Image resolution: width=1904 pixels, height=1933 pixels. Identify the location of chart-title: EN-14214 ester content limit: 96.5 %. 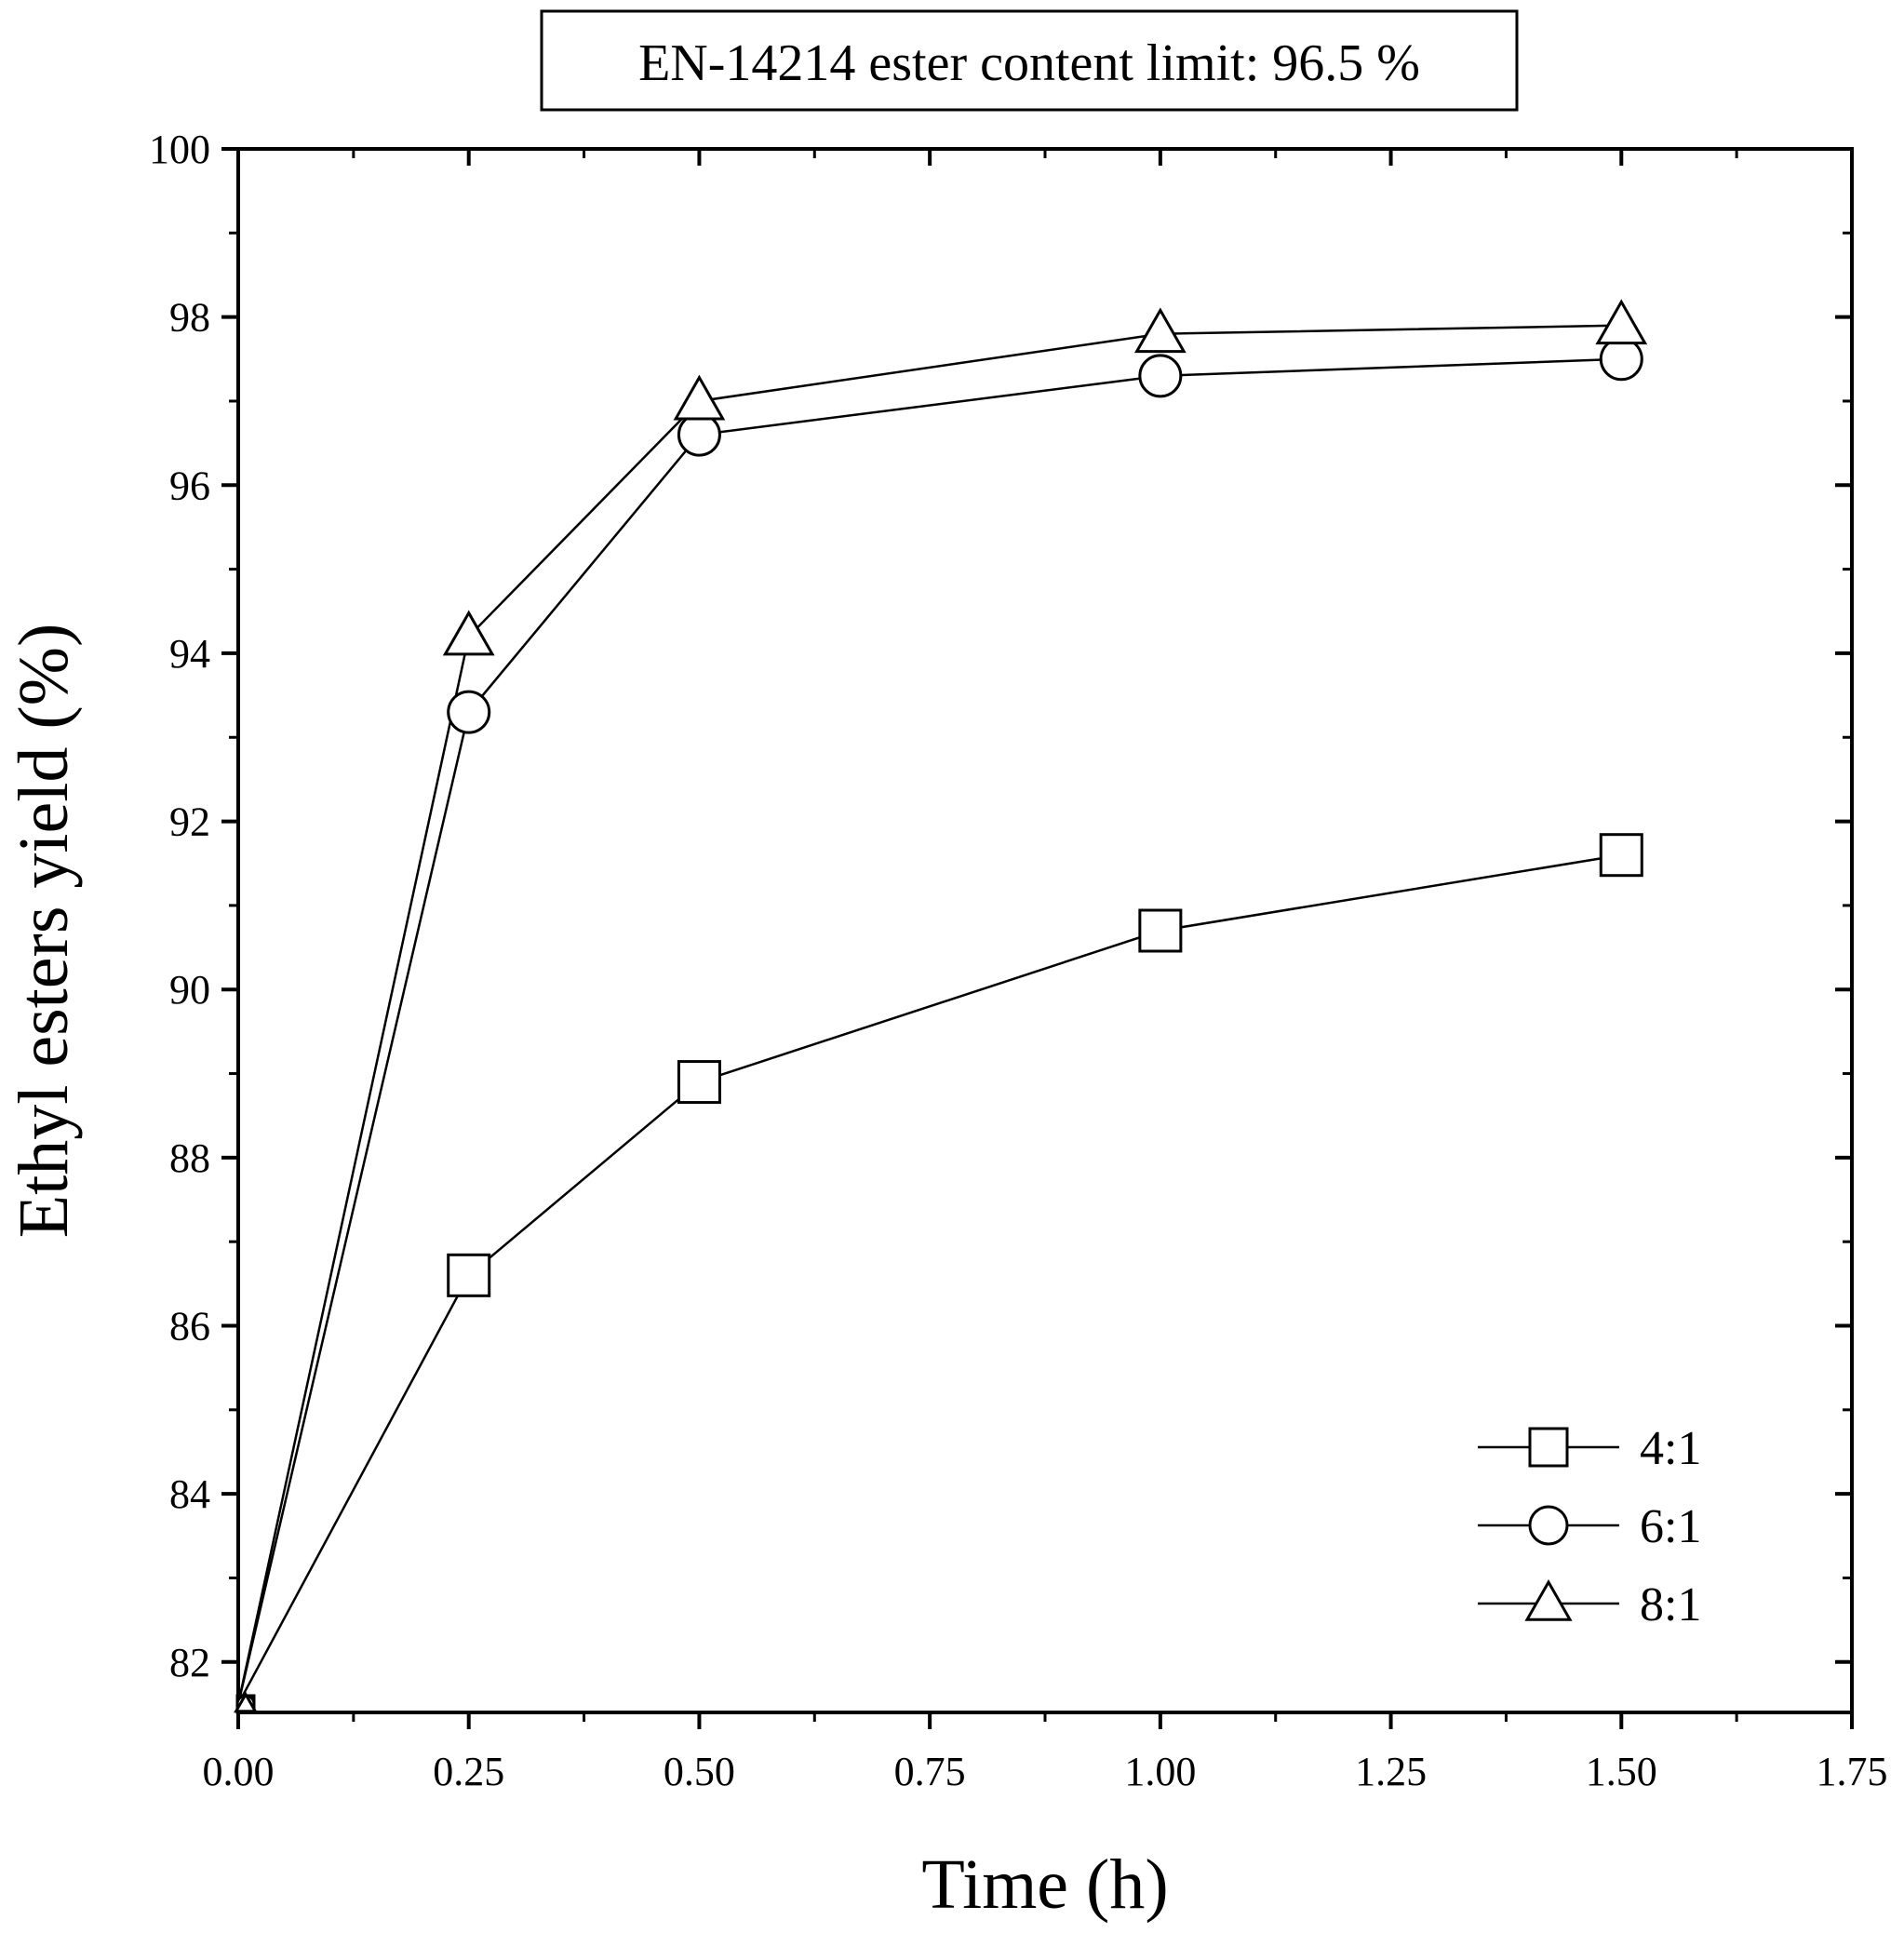
(1029, 63).